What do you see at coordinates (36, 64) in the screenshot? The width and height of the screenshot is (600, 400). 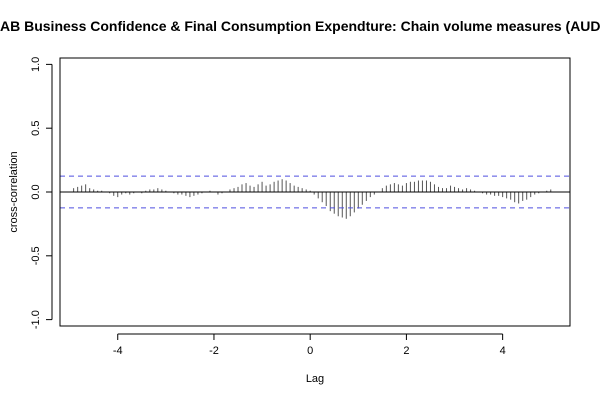 I see `y-tick-label: 1.0` at bounding box center [36, 64].